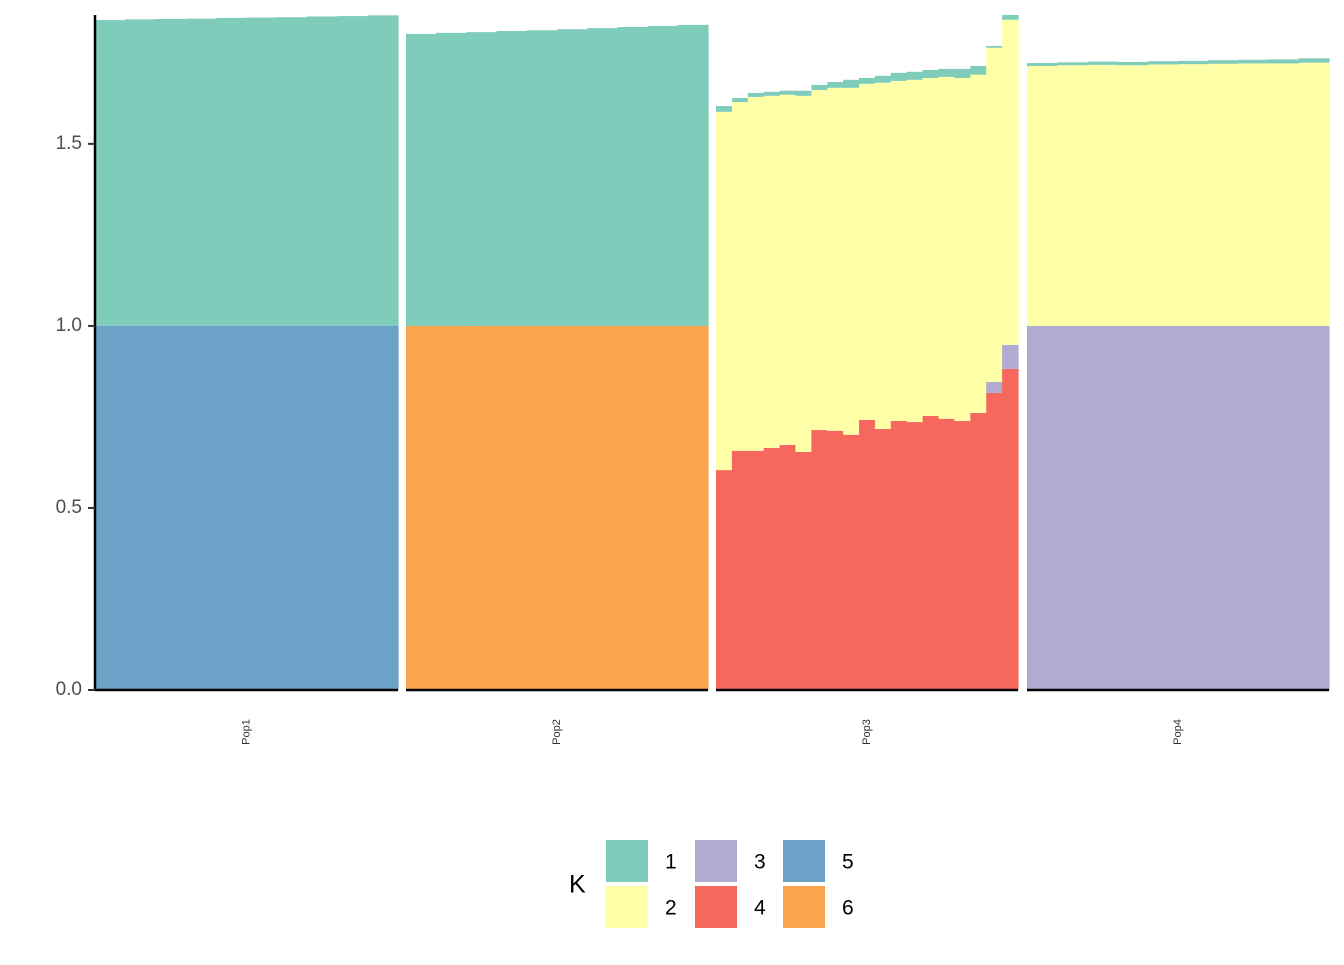 The width and height of the screenshot is (1344, 965). I want to click on legend-title: K, so click(577, 885).